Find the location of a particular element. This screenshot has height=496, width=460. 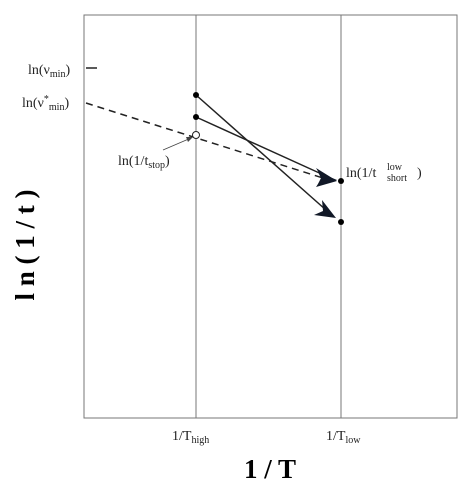

annotation: ln(1/tstop) is located at coordinates (144, 162).